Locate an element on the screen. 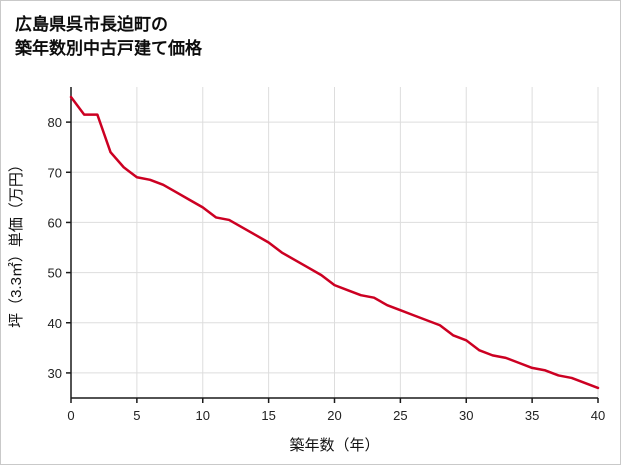  y-tick-label: 70 is located at coordinates (55, 172).